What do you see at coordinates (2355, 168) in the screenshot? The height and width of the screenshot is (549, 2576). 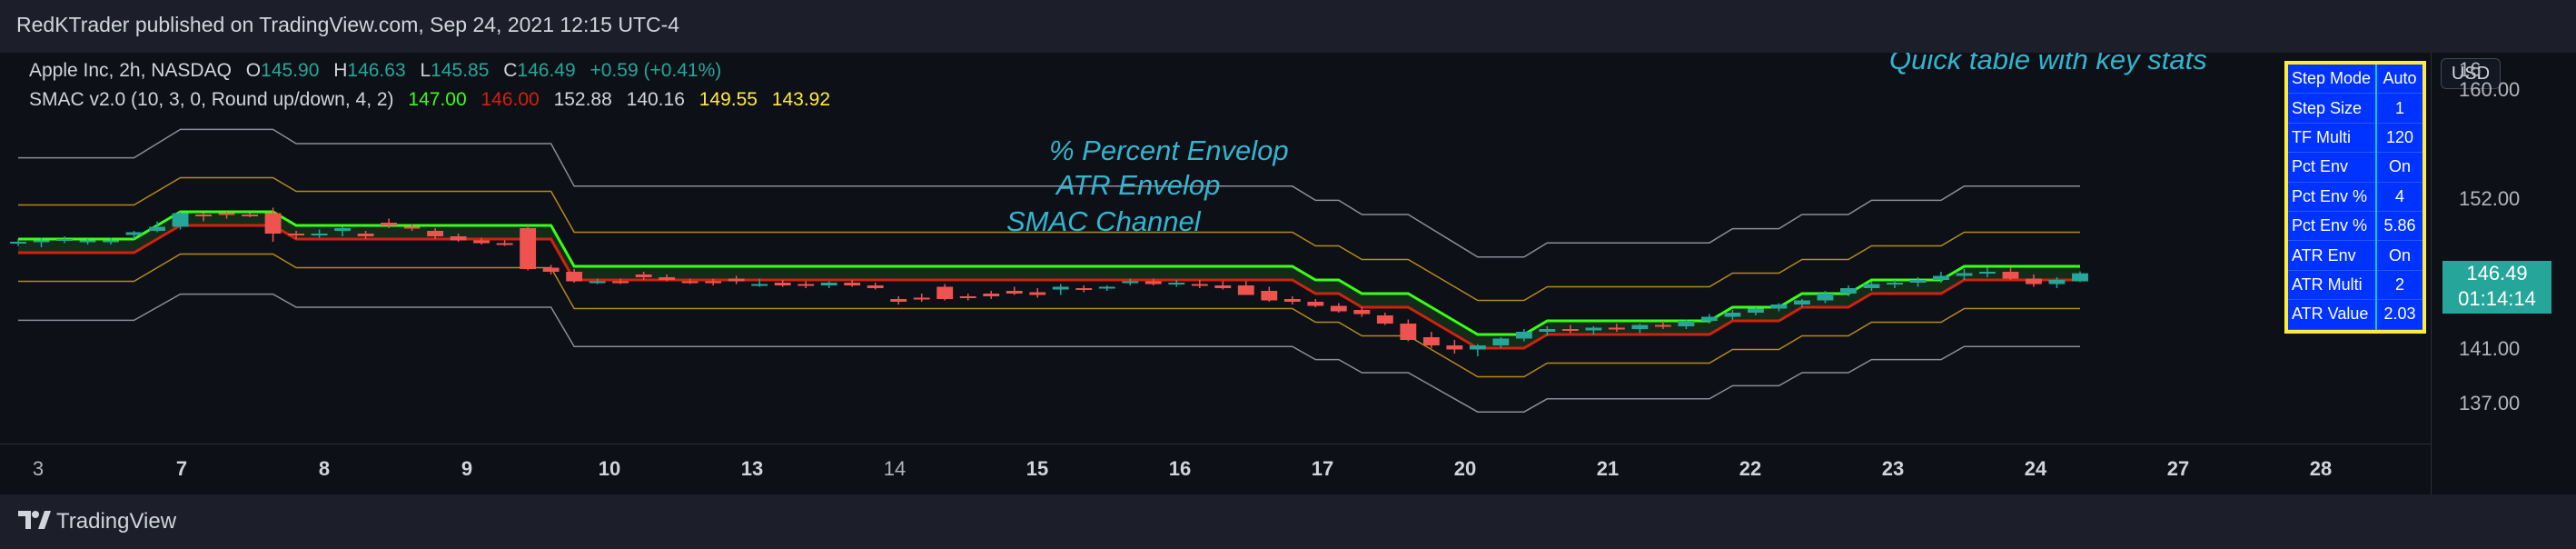 I see `stats-row: Pct Env On` at bounding box center [2355, 168].